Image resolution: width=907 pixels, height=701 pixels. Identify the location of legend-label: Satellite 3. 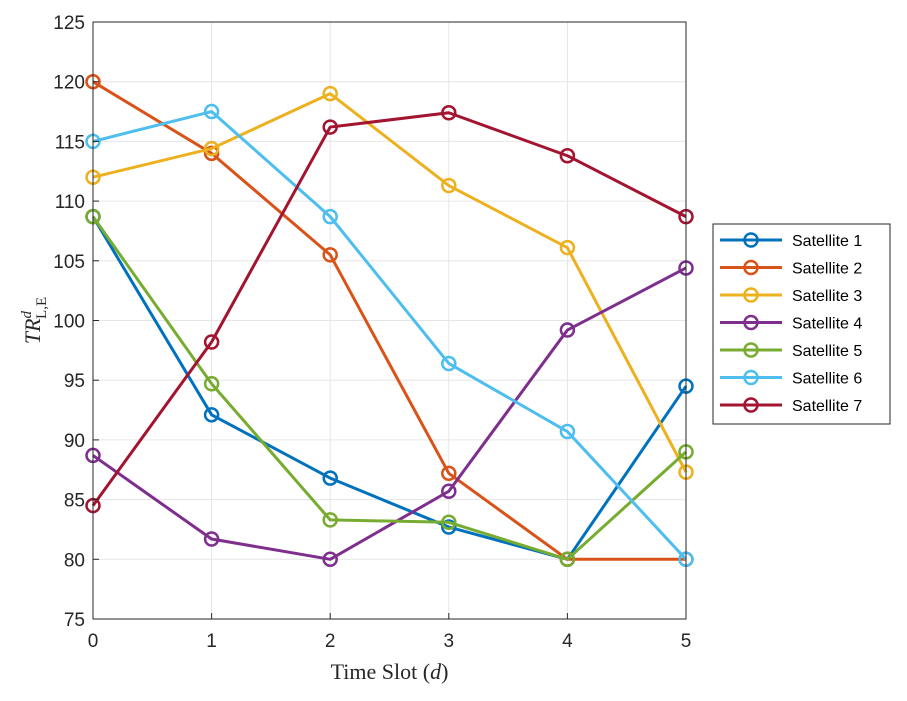
(827, 296).